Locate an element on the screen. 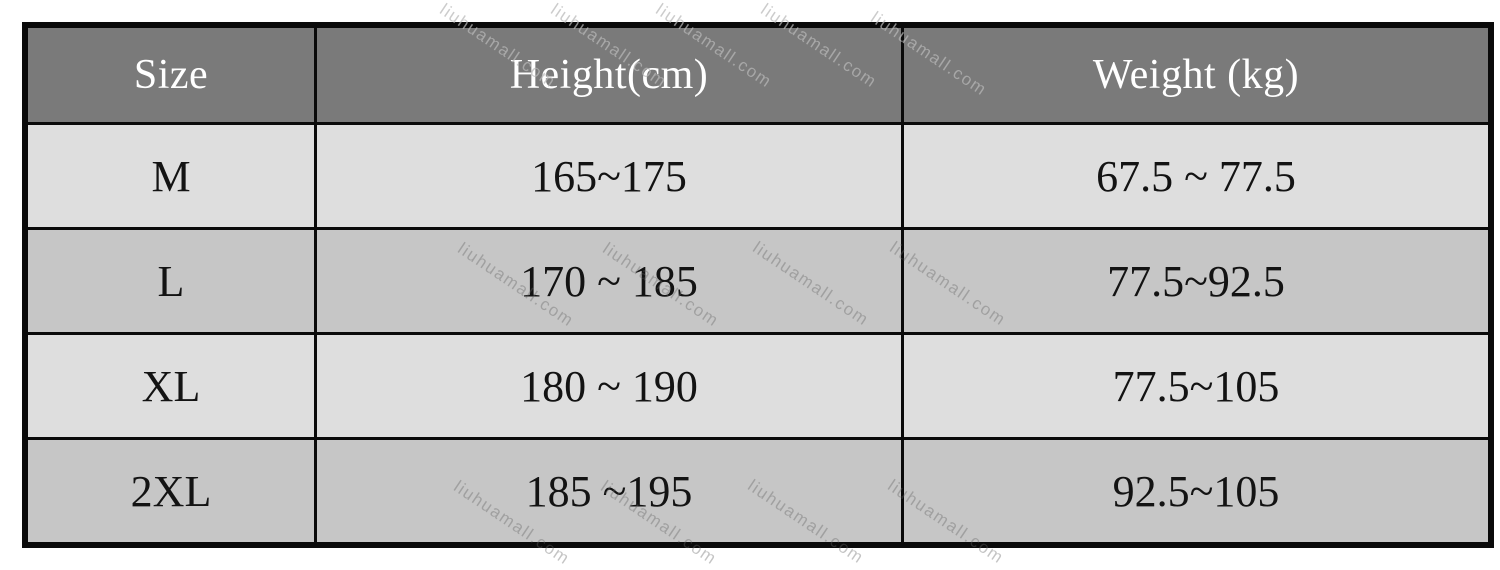  cell-m-height: 165~175 is located at coordinates (609, 176).